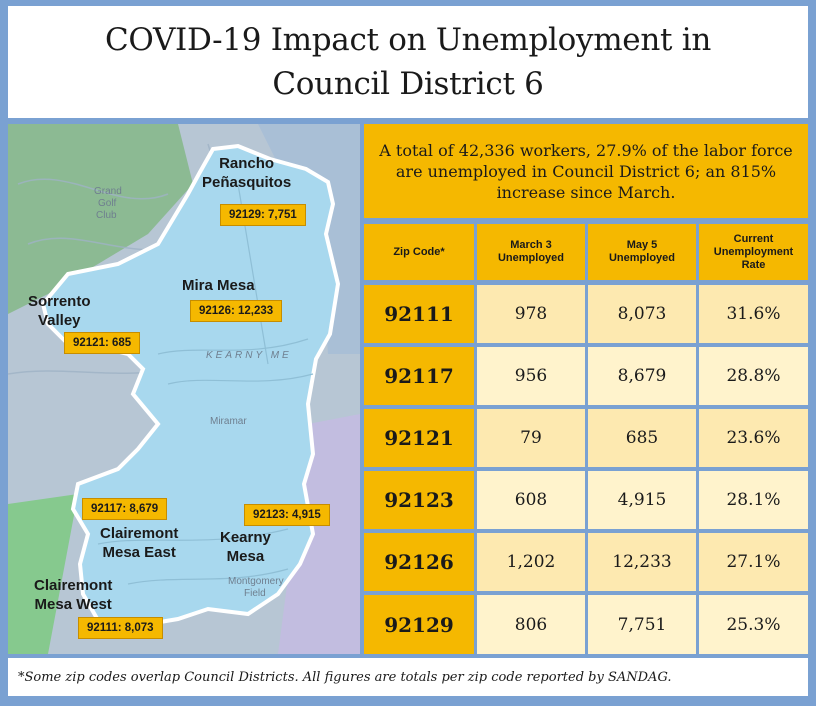 This screenshot has width=816, height=706. Describe the element at coordinates (419, 314) in the screenshot. I see `table-cell-zip: 92111` at that location.